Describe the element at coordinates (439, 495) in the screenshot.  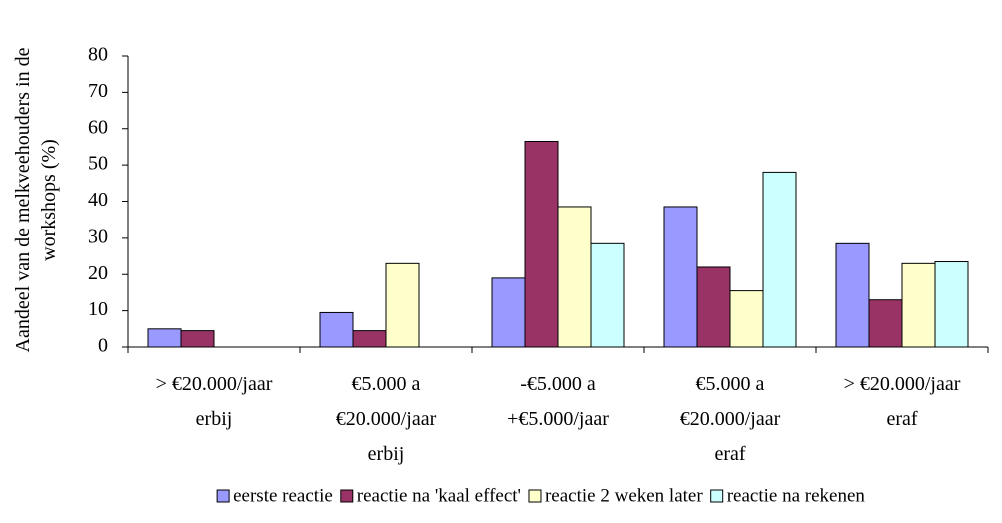
I see `legend-label: reactie na 'kaal effect'` at that location.